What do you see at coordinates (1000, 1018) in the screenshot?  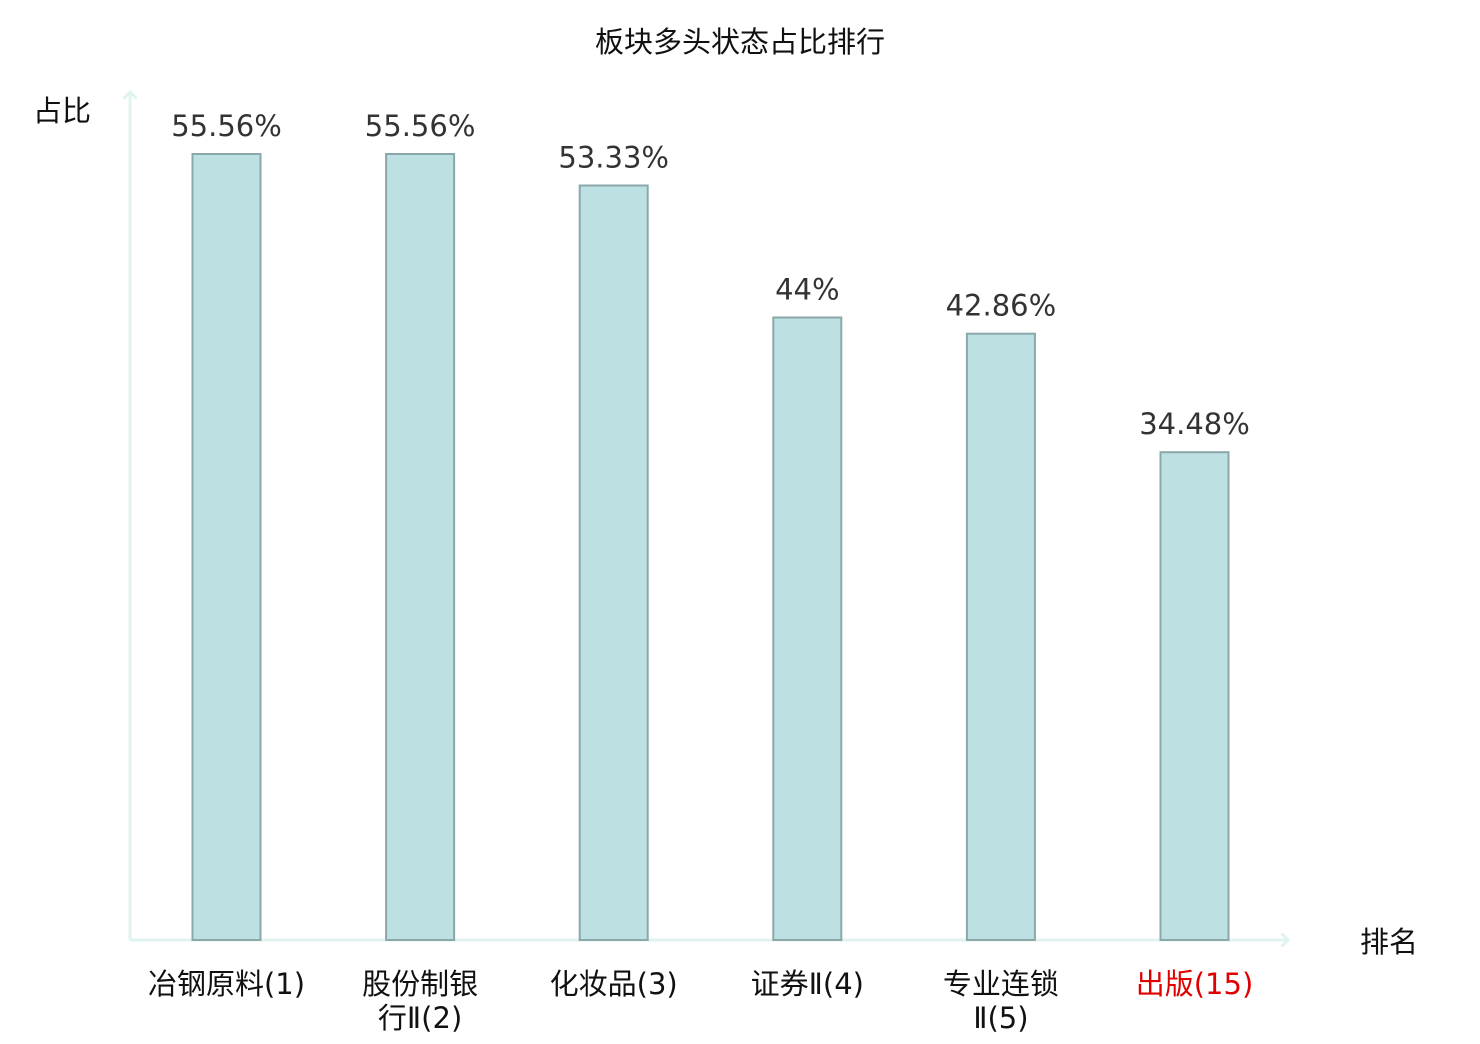 I see `category-label-5-line-2: Ⅱ(5)` at bounding box center [1000, 1018].